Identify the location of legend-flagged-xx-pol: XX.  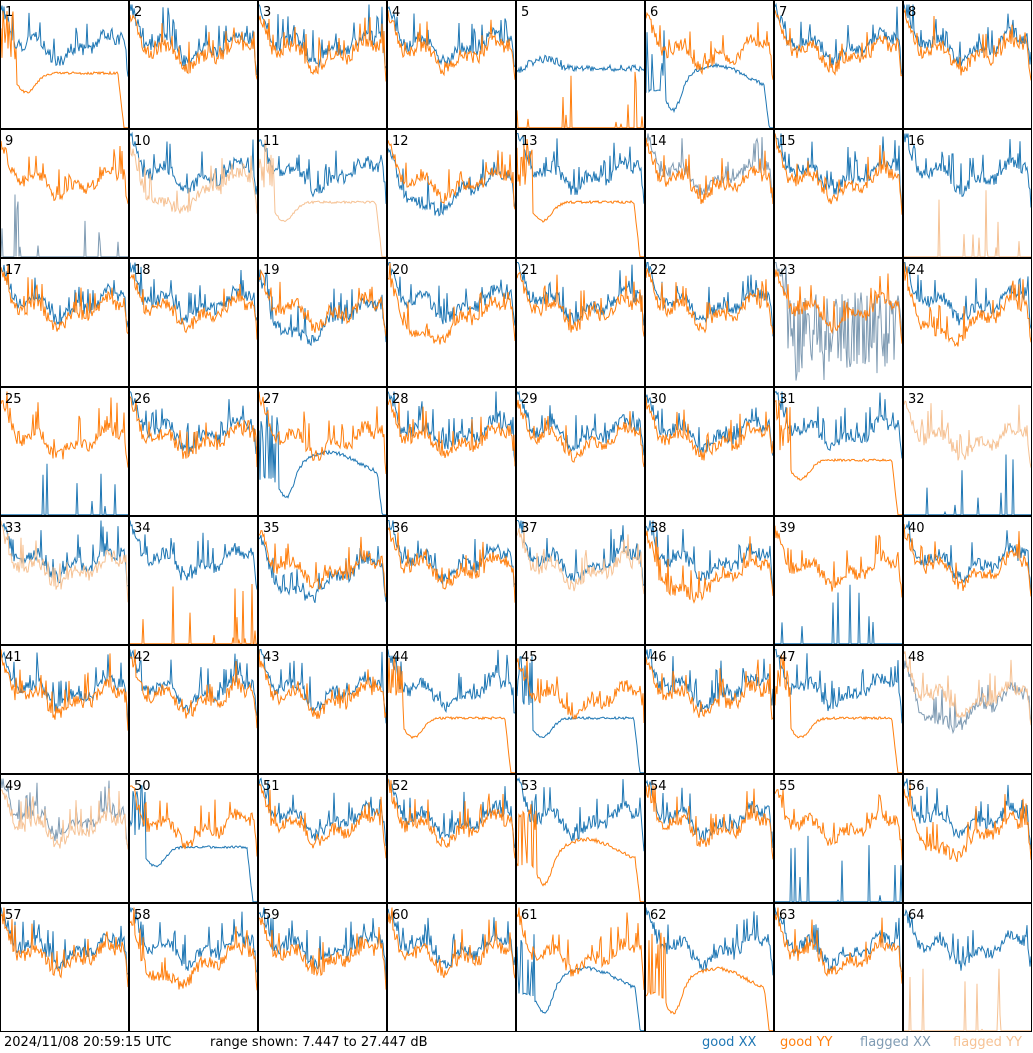
(922, 1042).